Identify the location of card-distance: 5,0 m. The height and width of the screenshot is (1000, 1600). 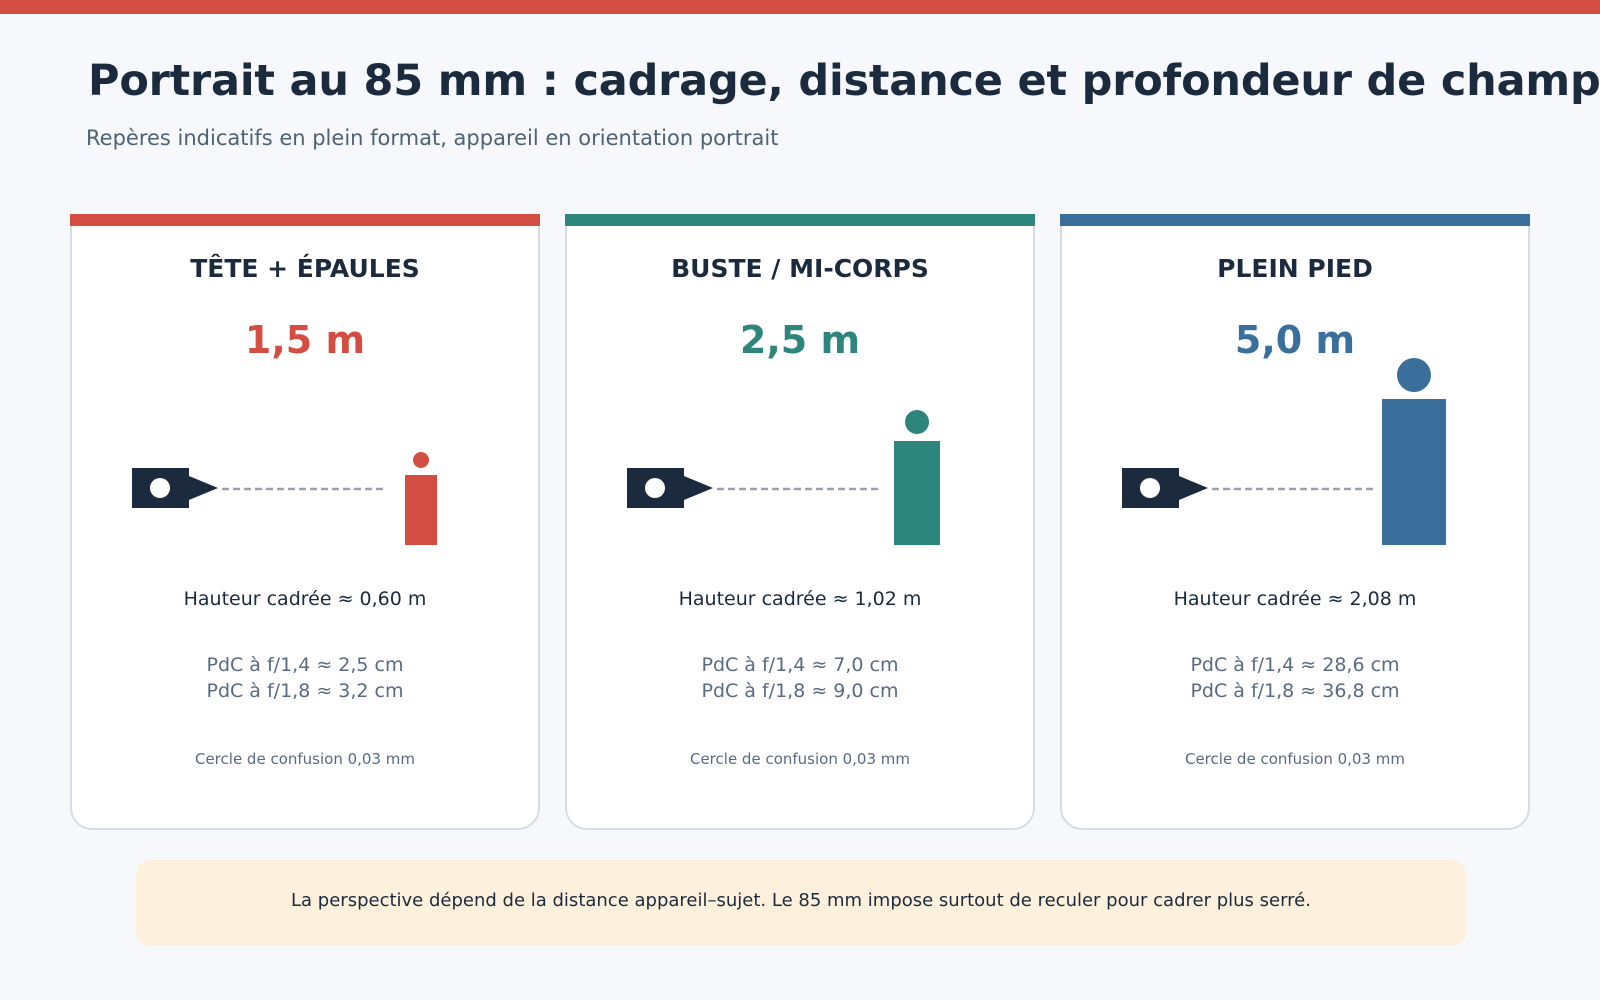
(1295, 340).